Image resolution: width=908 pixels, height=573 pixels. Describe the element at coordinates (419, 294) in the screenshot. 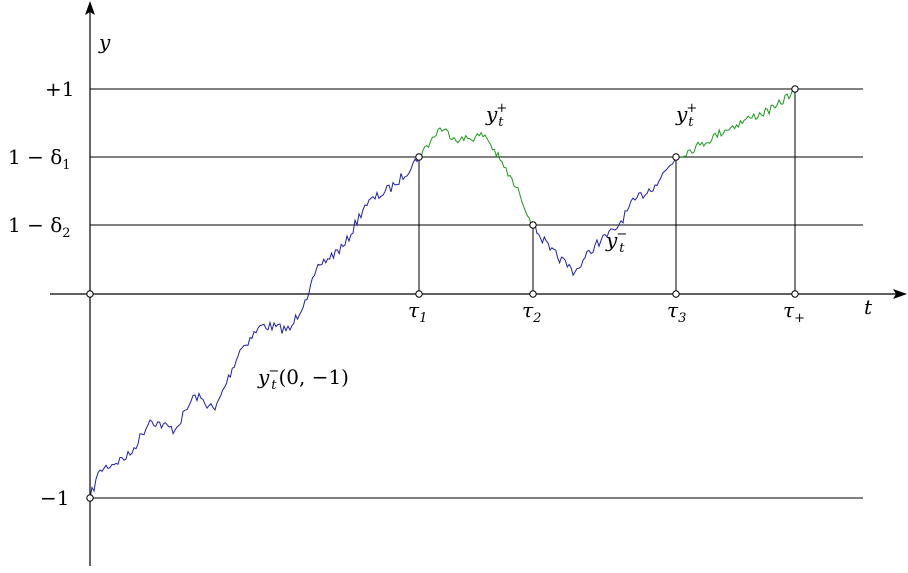

I see `tick-point-tau1` at that location.